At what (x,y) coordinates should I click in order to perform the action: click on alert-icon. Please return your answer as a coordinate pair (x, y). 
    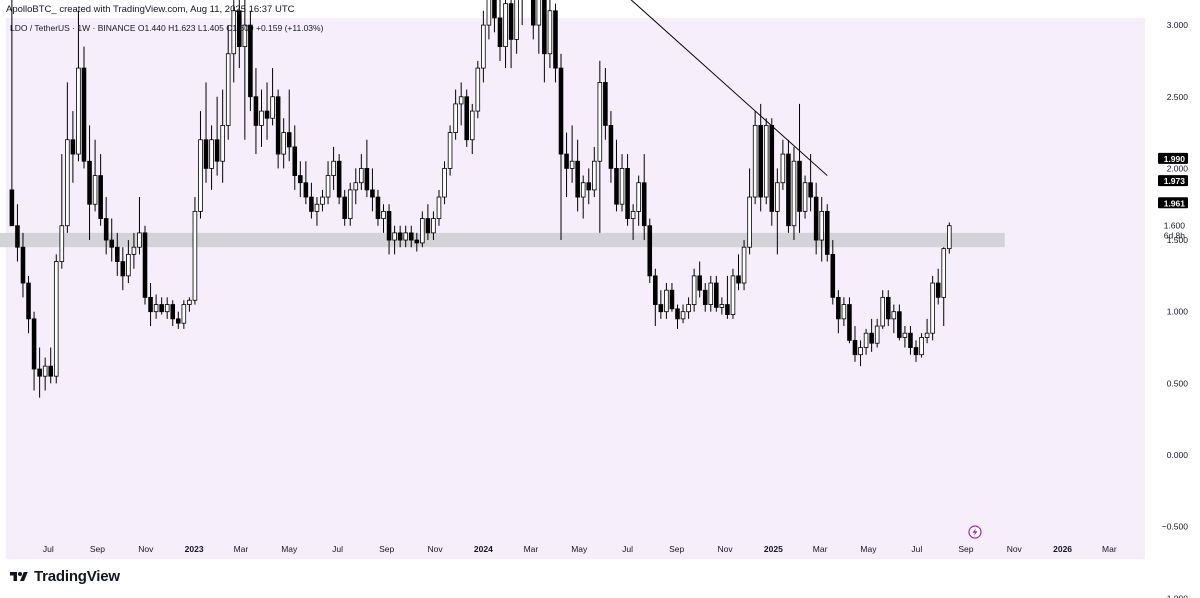
    Looking at the image, I should click on (975, 532).